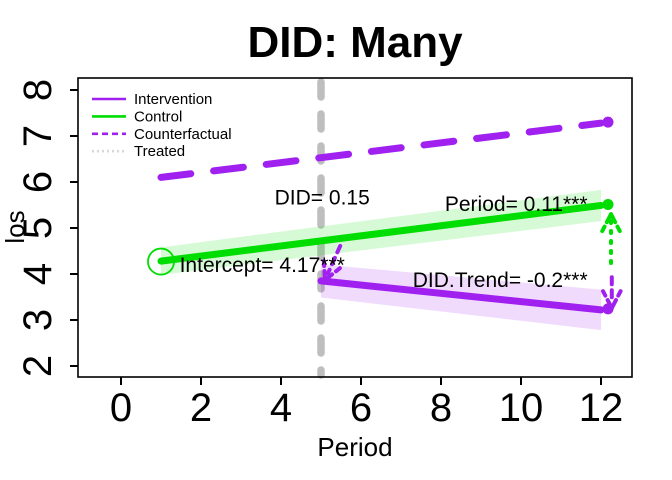  I want to click on x-axis-label: Period, so click(354, 447).